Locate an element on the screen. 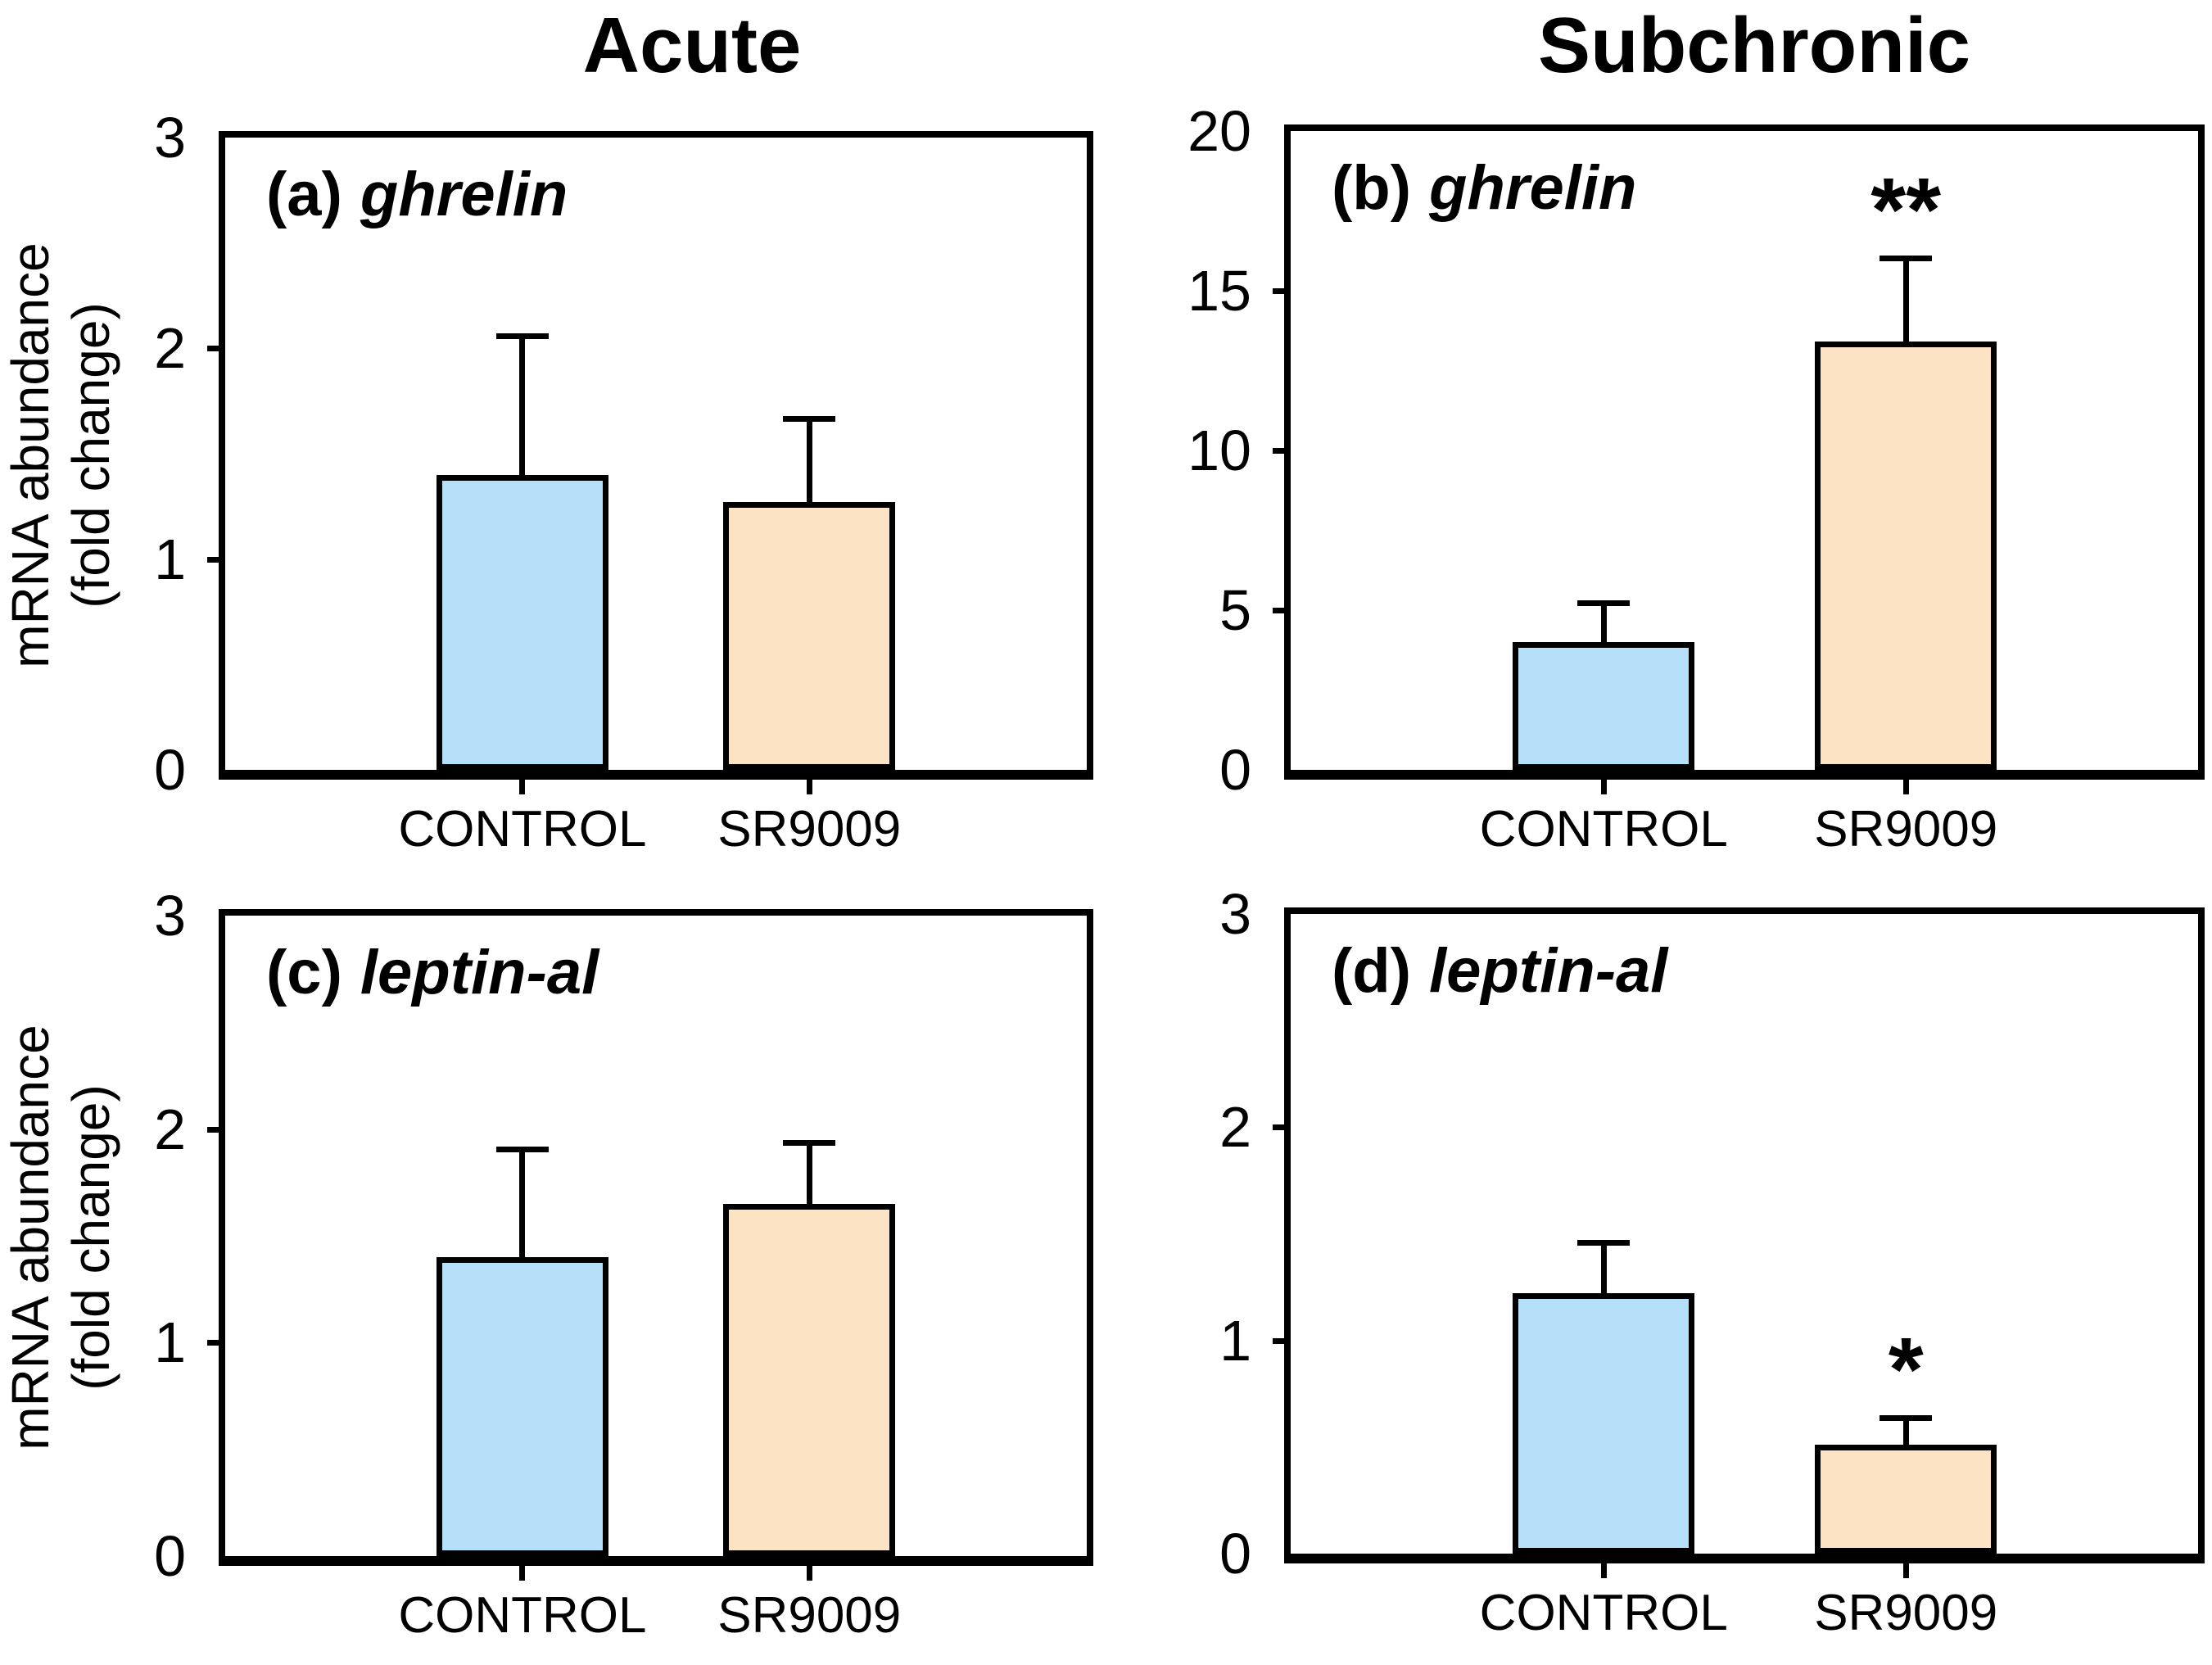  panel-letter: (d) is located at coordinates (1372, 971).